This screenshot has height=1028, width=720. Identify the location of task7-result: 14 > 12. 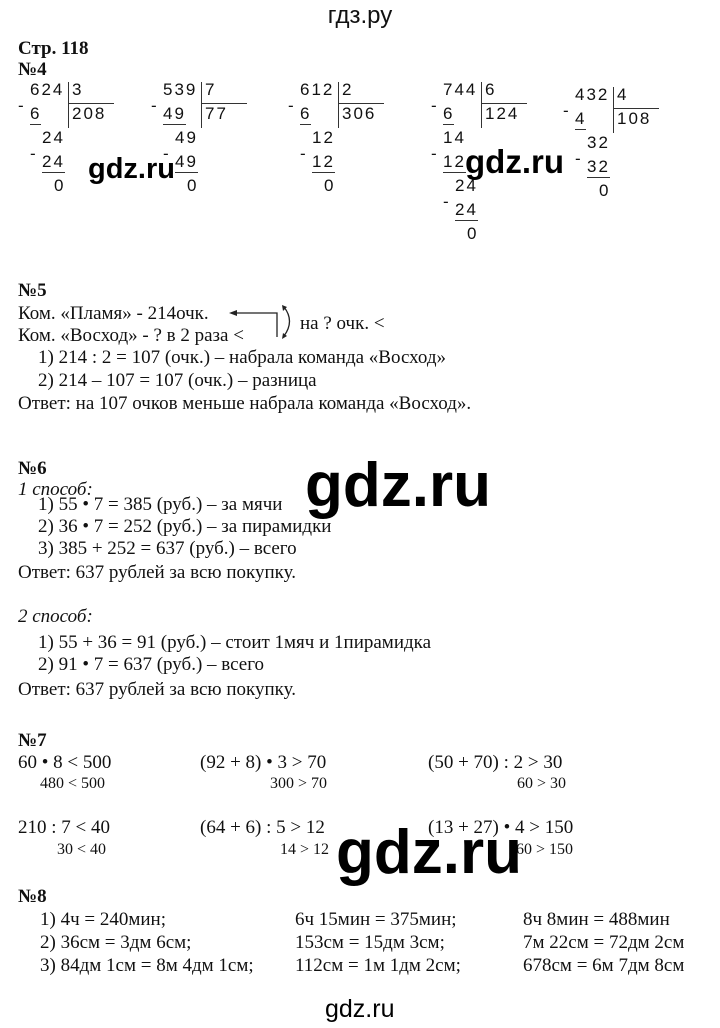
(305, 849).